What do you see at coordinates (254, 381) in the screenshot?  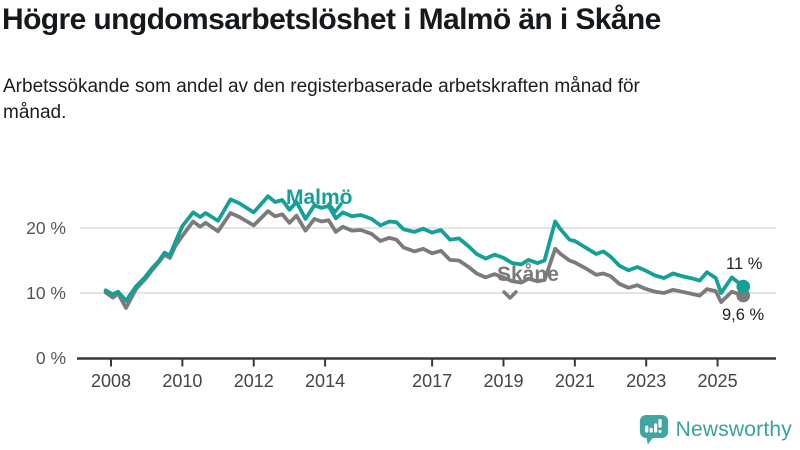 I see `x-tick-label: 2012` at bounding box center [254, 381].